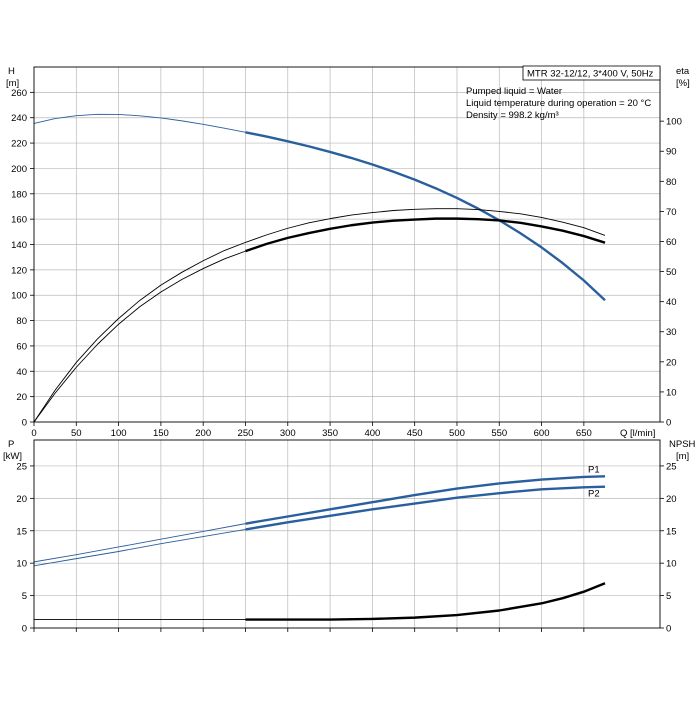 Image resolution: width=700 pixels, height=705 pixels. Describe the element at coordinates (139, 123) in the screenshot. I see `series-top-0-thin-line` at that location.